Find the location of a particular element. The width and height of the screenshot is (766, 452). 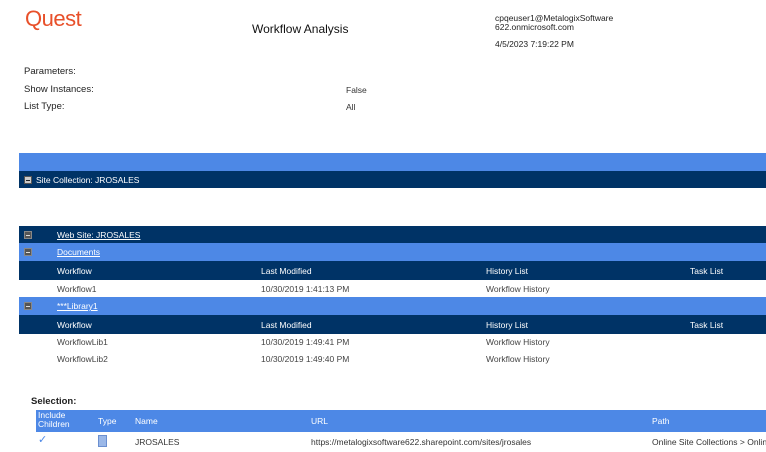

list-row-library1: ***Library1 is located at coordinates (392, 306).